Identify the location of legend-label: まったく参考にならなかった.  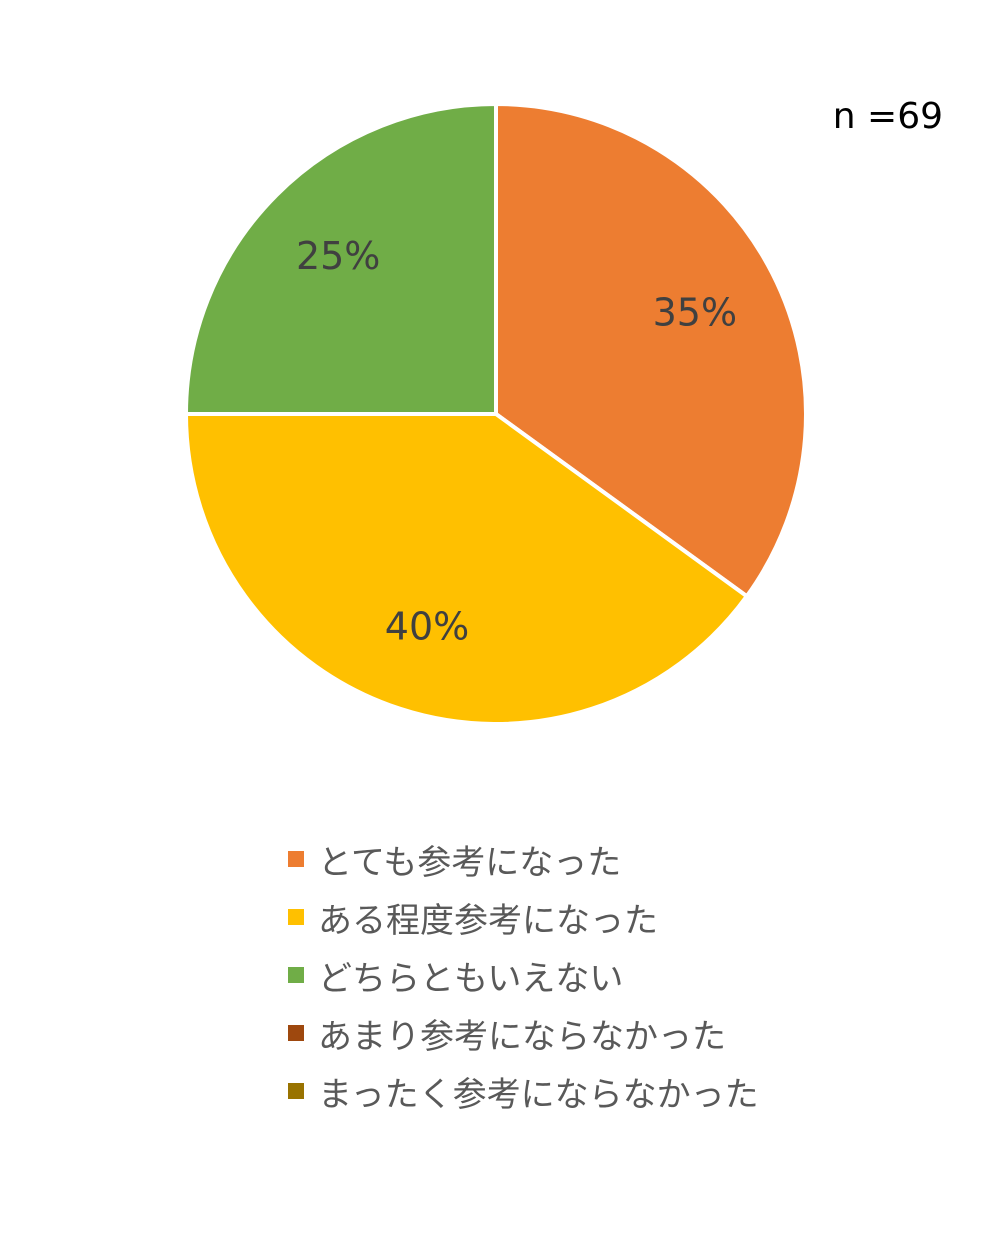
(538, 1094).